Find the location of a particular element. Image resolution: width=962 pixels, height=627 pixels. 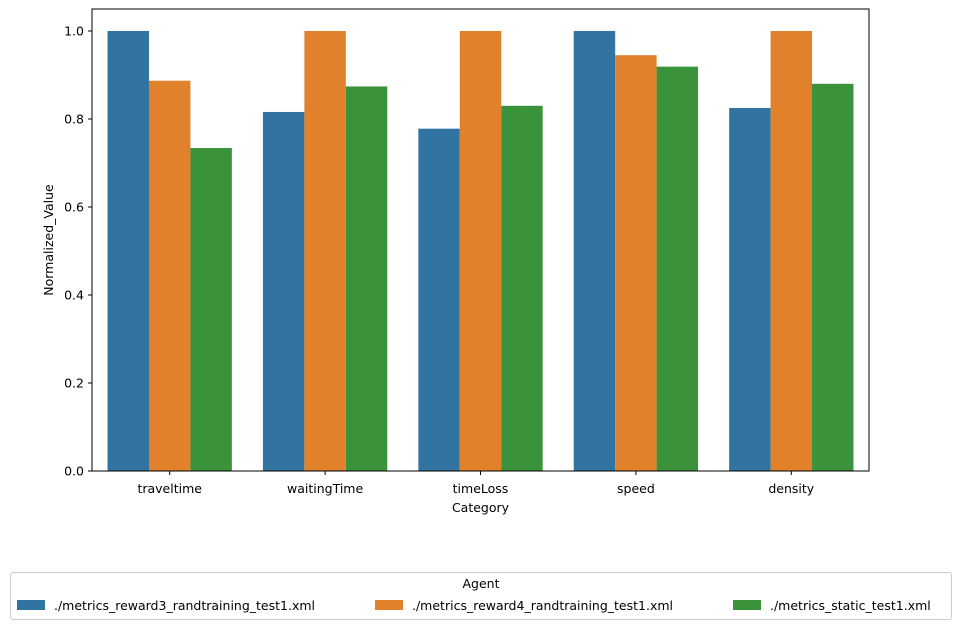

y-axis-label: Normalized_Value is located at coordinates (48, 240).